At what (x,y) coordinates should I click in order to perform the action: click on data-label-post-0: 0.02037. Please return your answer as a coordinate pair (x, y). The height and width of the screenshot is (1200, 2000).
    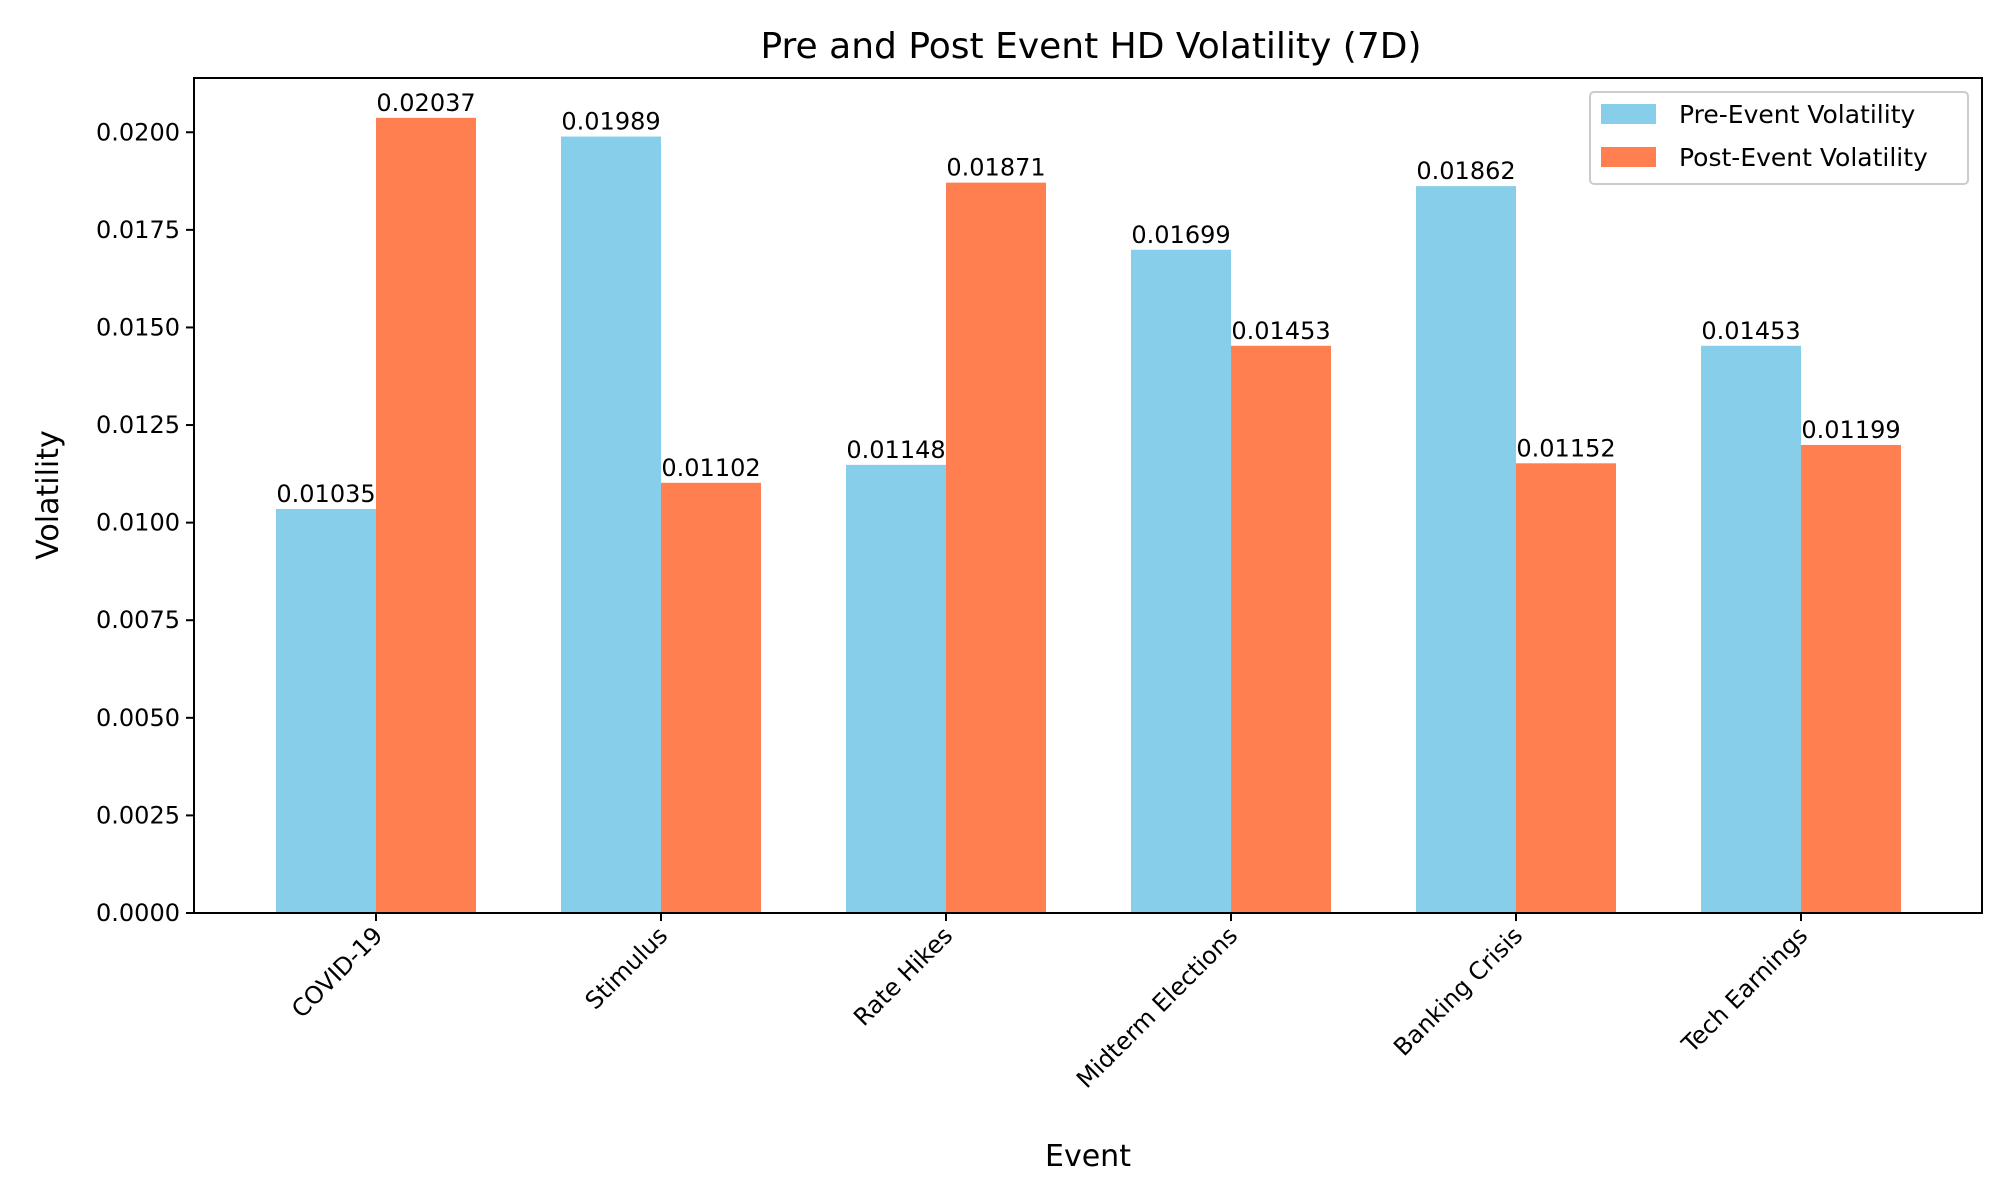
    Looking at the image, I should click on (425, 103).